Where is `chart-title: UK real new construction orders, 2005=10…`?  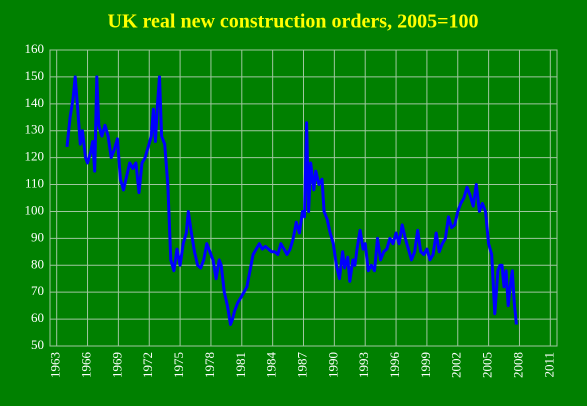
chart-title: UK real new construction orders, 2005=10… is located at coordinates (293, 22).